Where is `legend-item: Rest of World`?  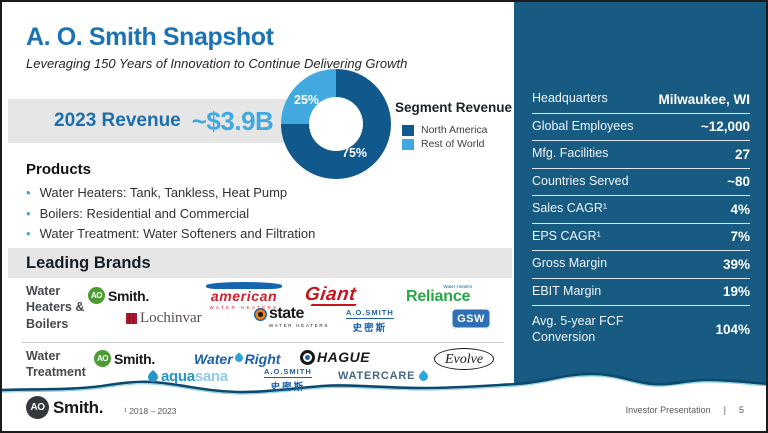 legend-item: Rest of World is located at coordinates (457, 144).